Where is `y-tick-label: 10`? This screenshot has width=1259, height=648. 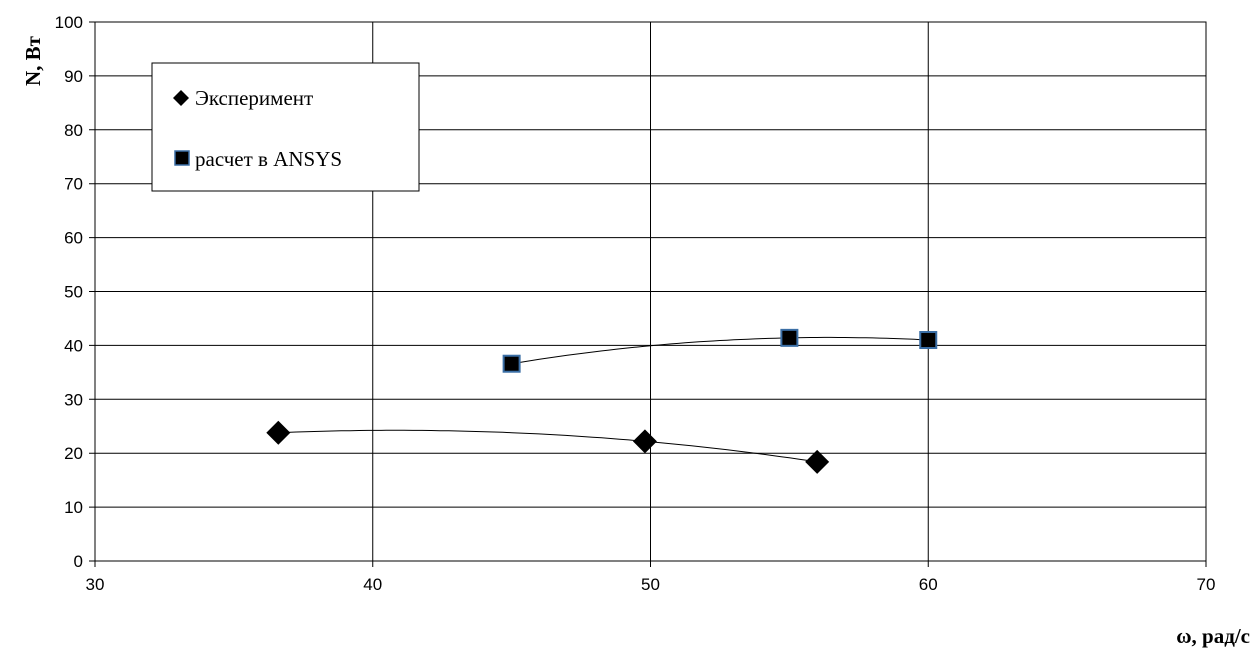
y-tick-label: 10 is located at coordinates (73, 507).